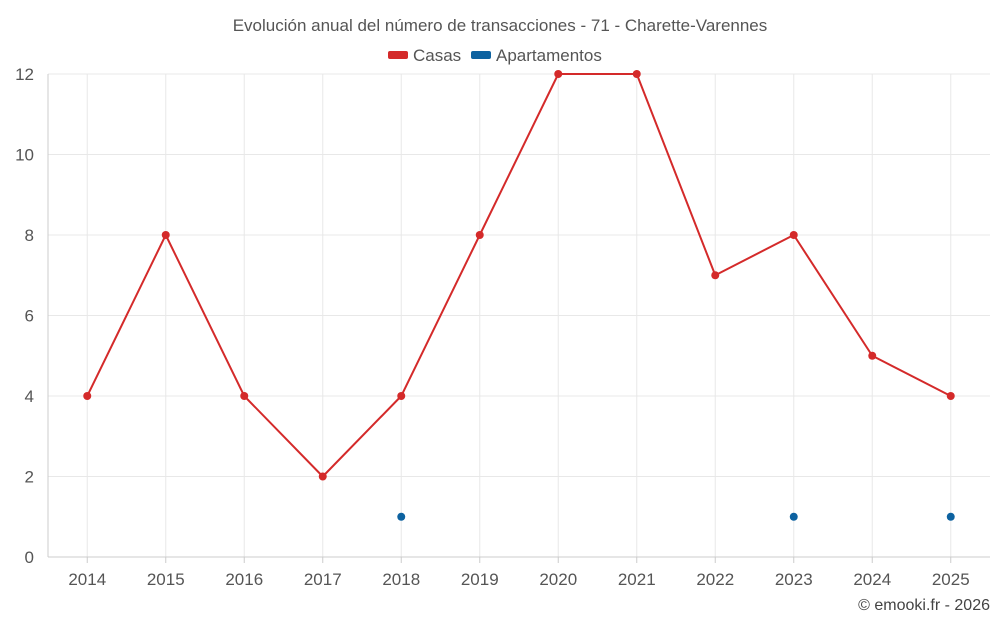  Describe the element at coordinates (398, 55) in the screenshot. I see `legend-swatch-casas` at that location.